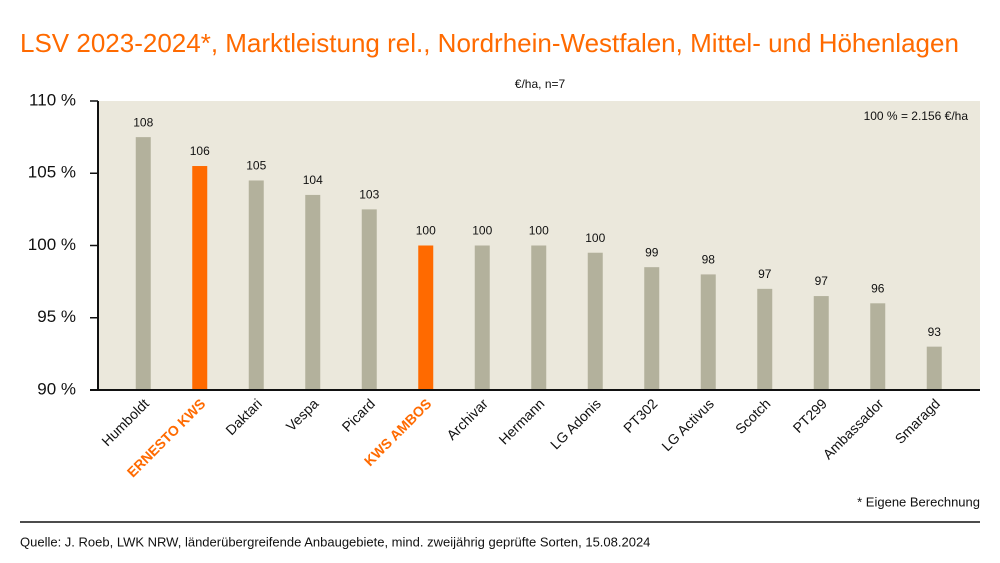  I want to click on footnote: * Eigene Berechnung, so click(918, 501).